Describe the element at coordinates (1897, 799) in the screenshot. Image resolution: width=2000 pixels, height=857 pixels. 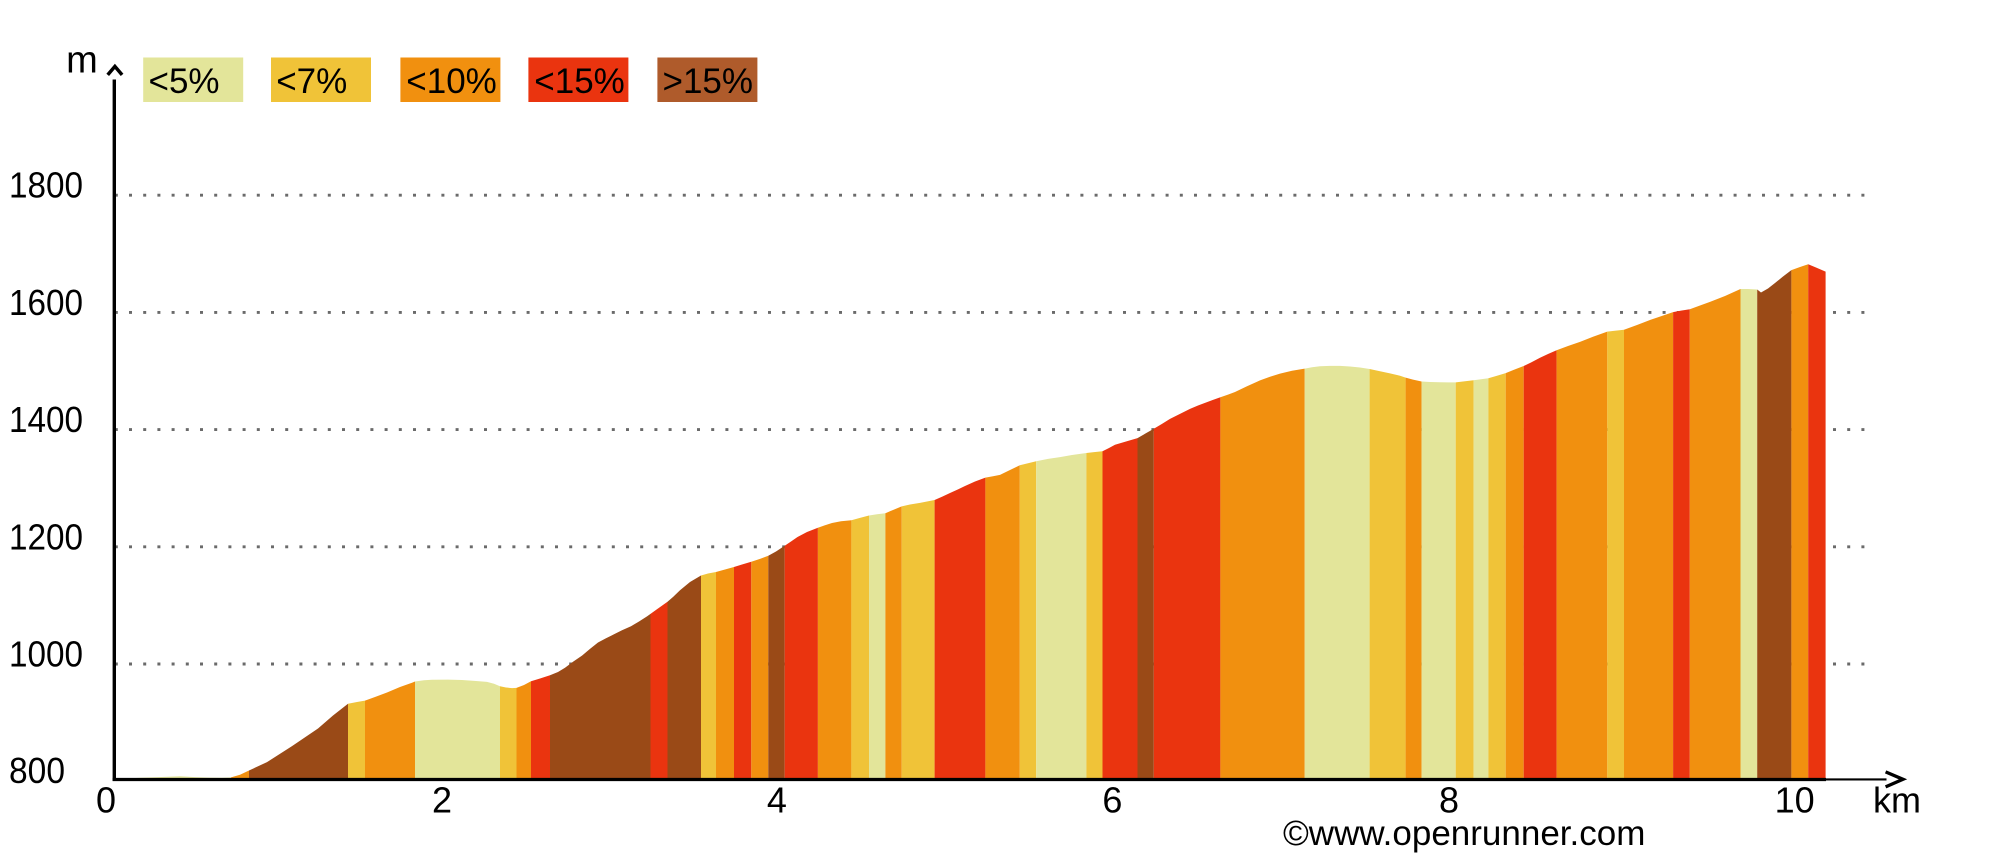
I see `svg-text: km` at that location.